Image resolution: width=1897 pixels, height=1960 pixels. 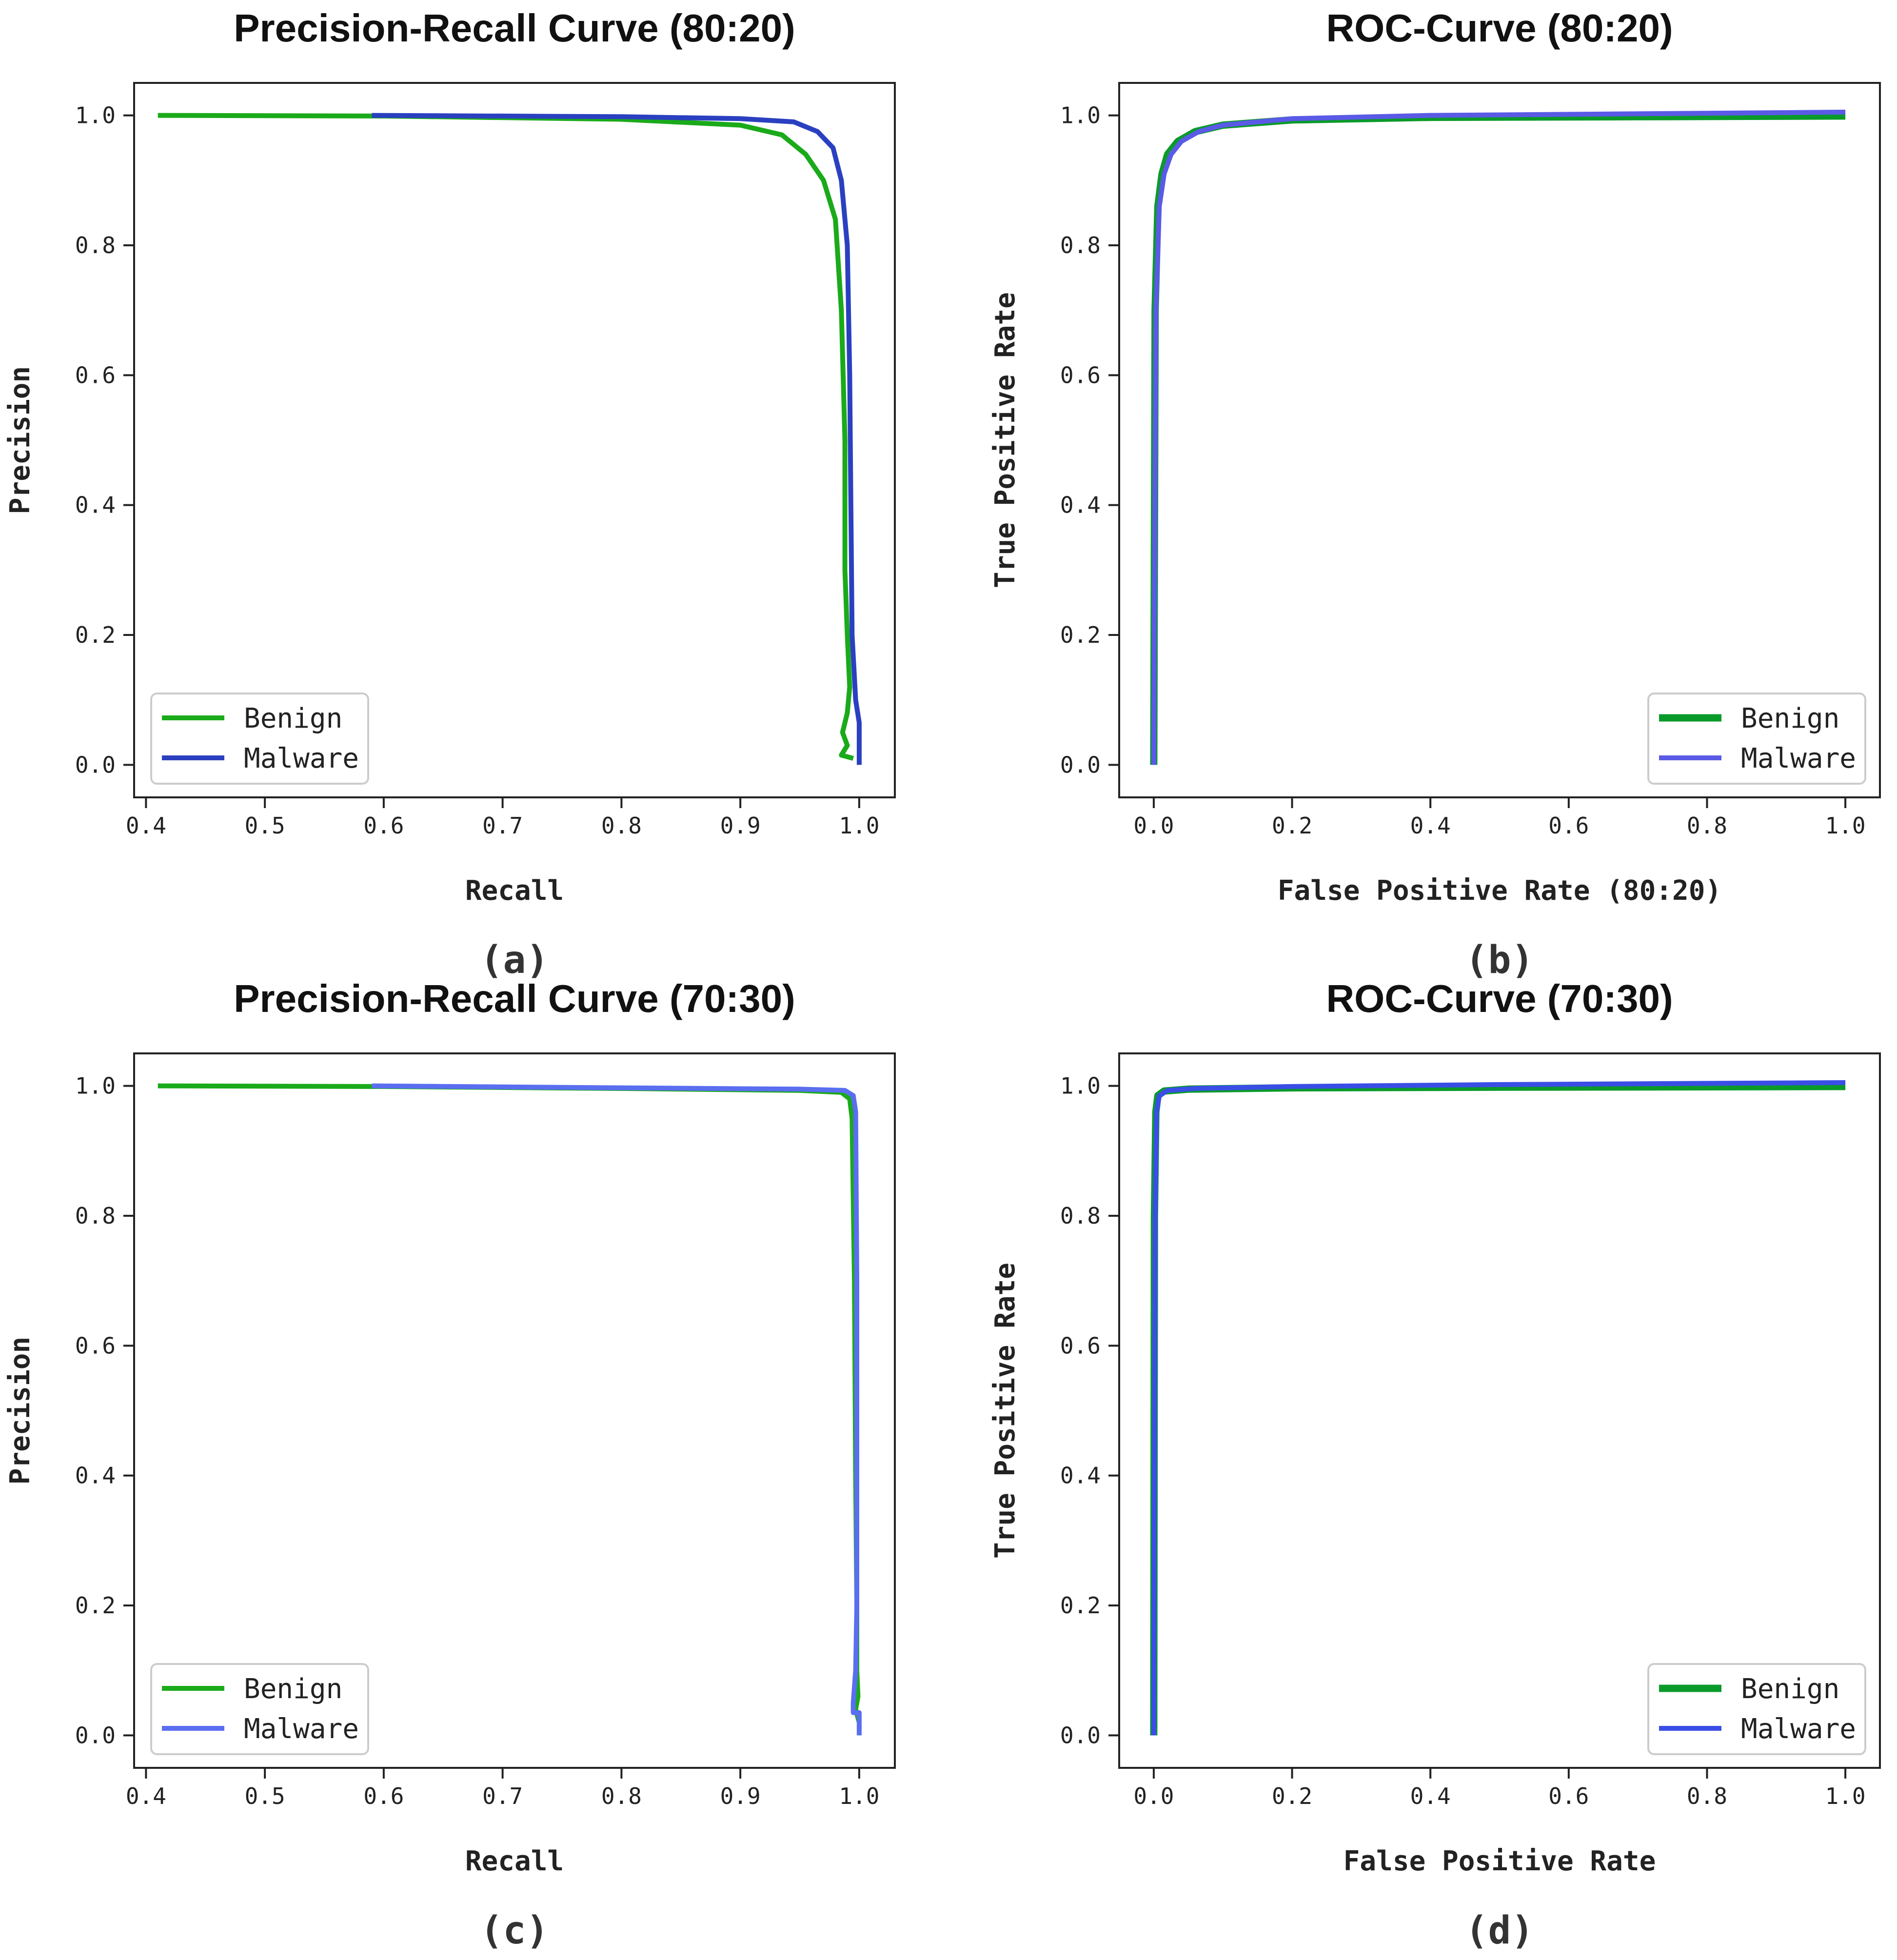 I want to click on panel-caption: (a), so click(x=514, y=960).